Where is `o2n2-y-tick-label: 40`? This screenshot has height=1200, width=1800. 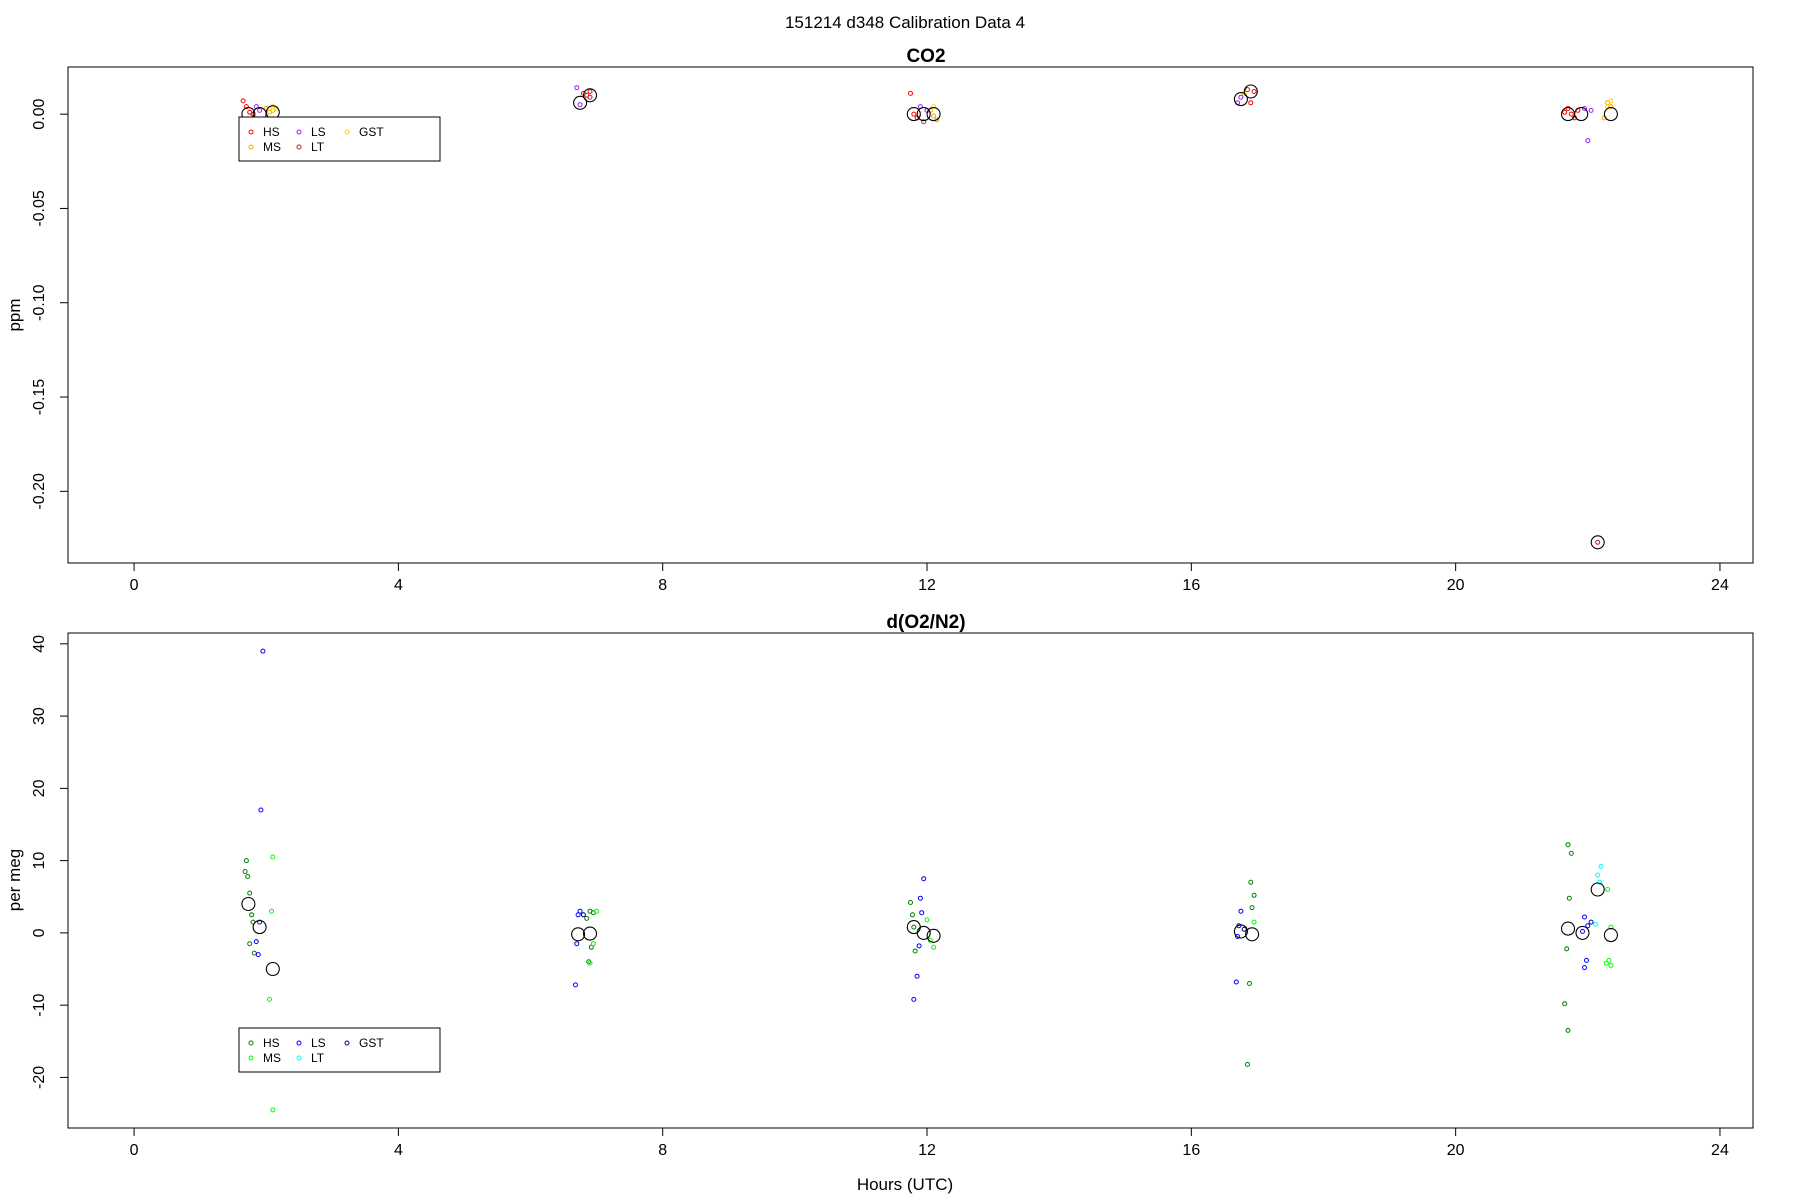
o2n2-y-tick-label: 40 is located at coordinates (39, 644).